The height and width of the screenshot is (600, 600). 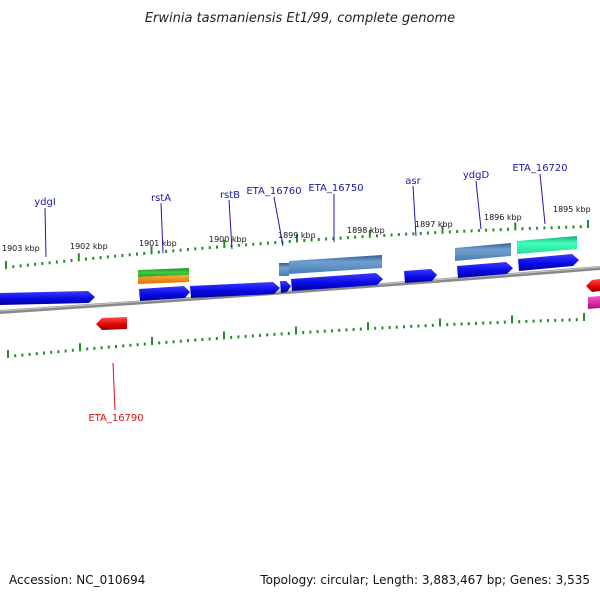 I want to click on gene-eta16760, so click(x=285, y=287).